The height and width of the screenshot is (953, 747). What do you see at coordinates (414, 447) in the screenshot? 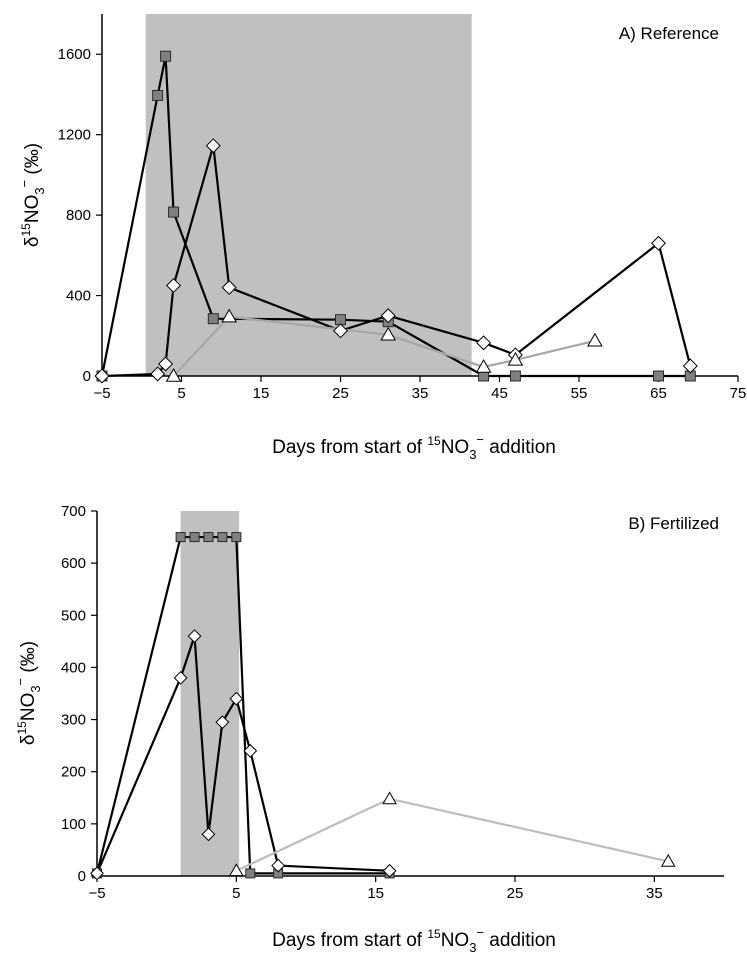
I see `panel-a-x-axis-title: Days from start of 15NO3− addition` at bounding box center [414, 447].